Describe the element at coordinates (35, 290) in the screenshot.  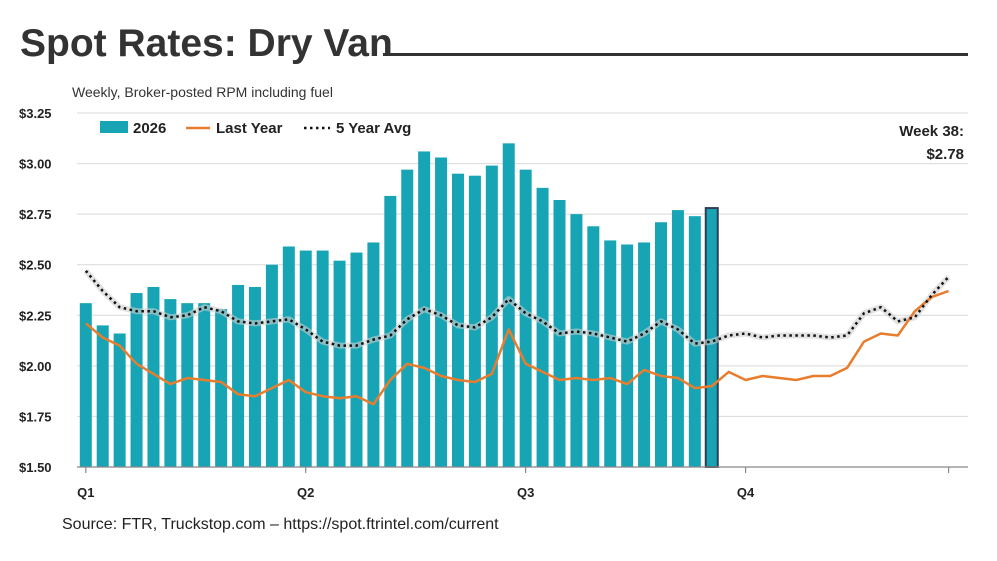
I see `y-axis: $1.50 $1.75 $2.00 $2.25 $2.50 $2.75 $3.00 $3.25` at that location.